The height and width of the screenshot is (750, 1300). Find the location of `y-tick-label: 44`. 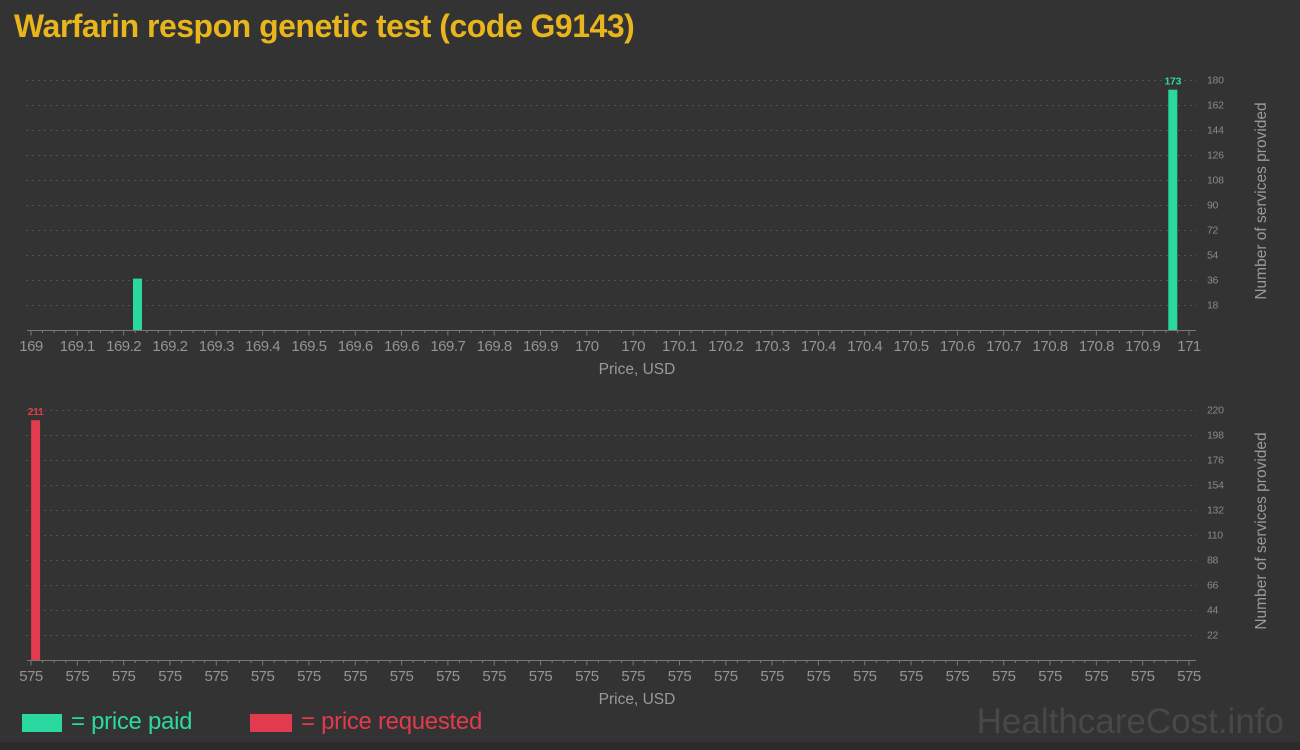

y-tick-label: 44 is located at coordinates (1213, 611).